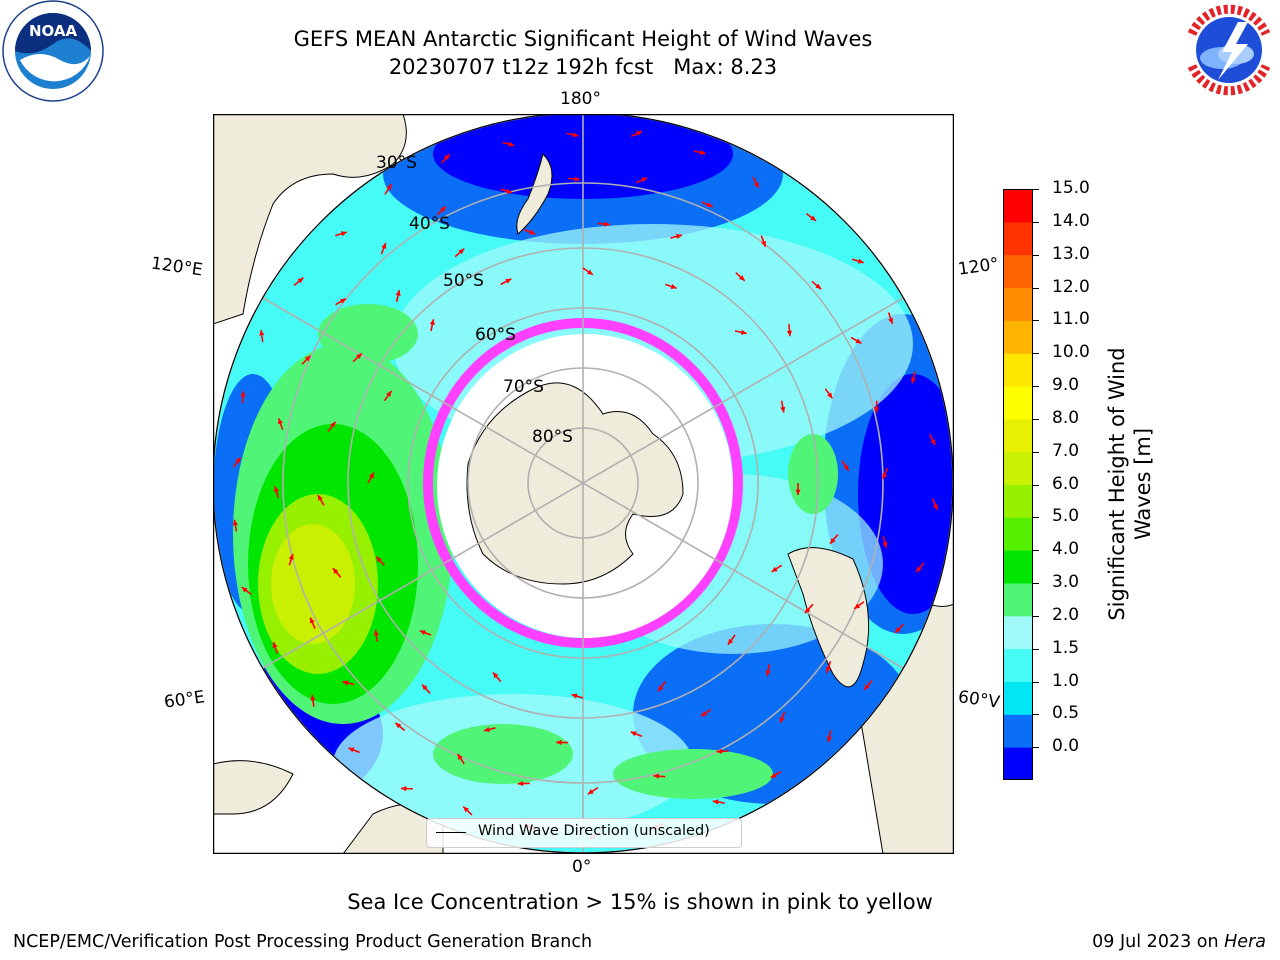  I want to click on colorbar-tick-label: 15.0, so click(1071, 188).